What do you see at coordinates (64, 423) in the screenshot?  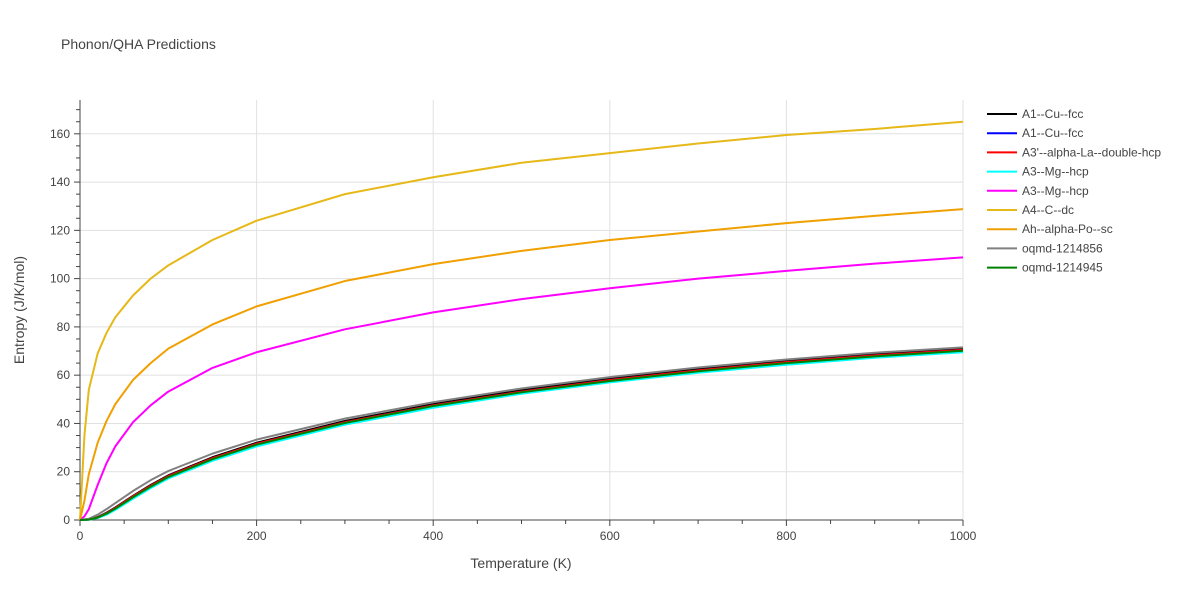 I see `y-tick-label: 40` at bounding box center [64, 423].